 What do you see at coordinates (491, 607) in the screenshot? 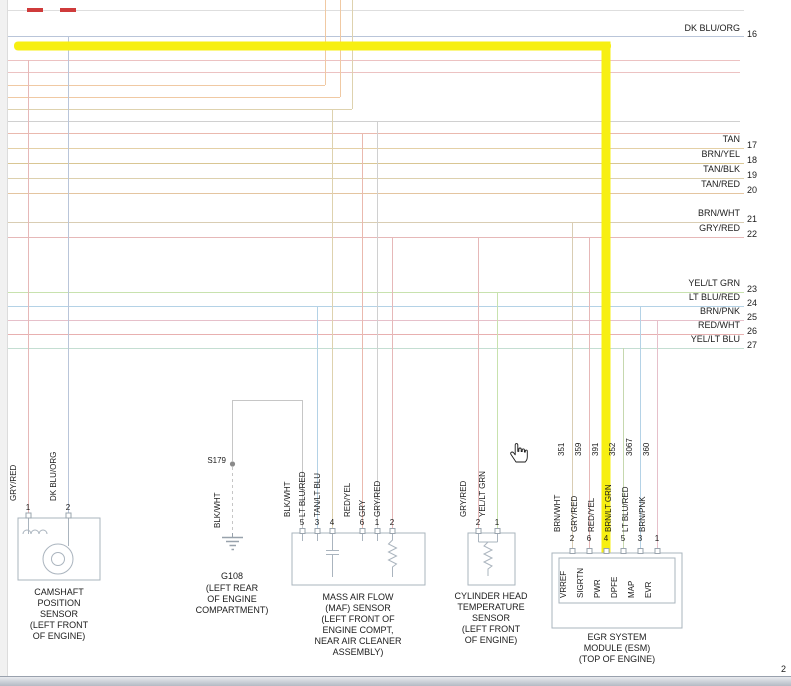
I see `component-title-line: TEMPERATURE` at bounding box center [491, 607].